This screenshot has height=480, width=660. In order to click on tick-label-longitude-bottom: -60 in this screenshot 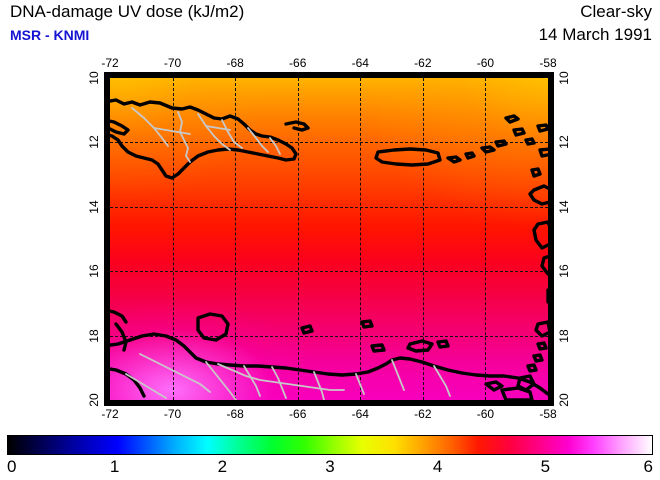, I will do `click(485, 414)`.